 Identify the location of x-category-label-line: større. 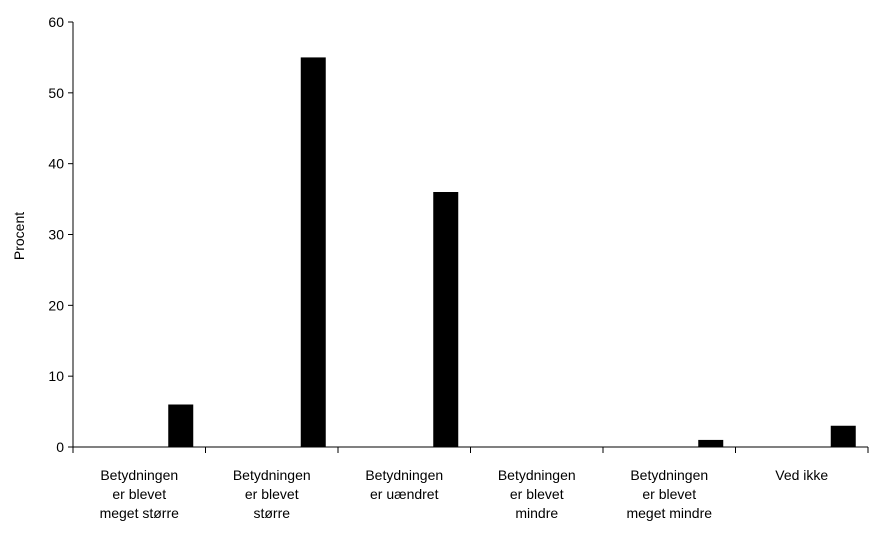
(271, 513).